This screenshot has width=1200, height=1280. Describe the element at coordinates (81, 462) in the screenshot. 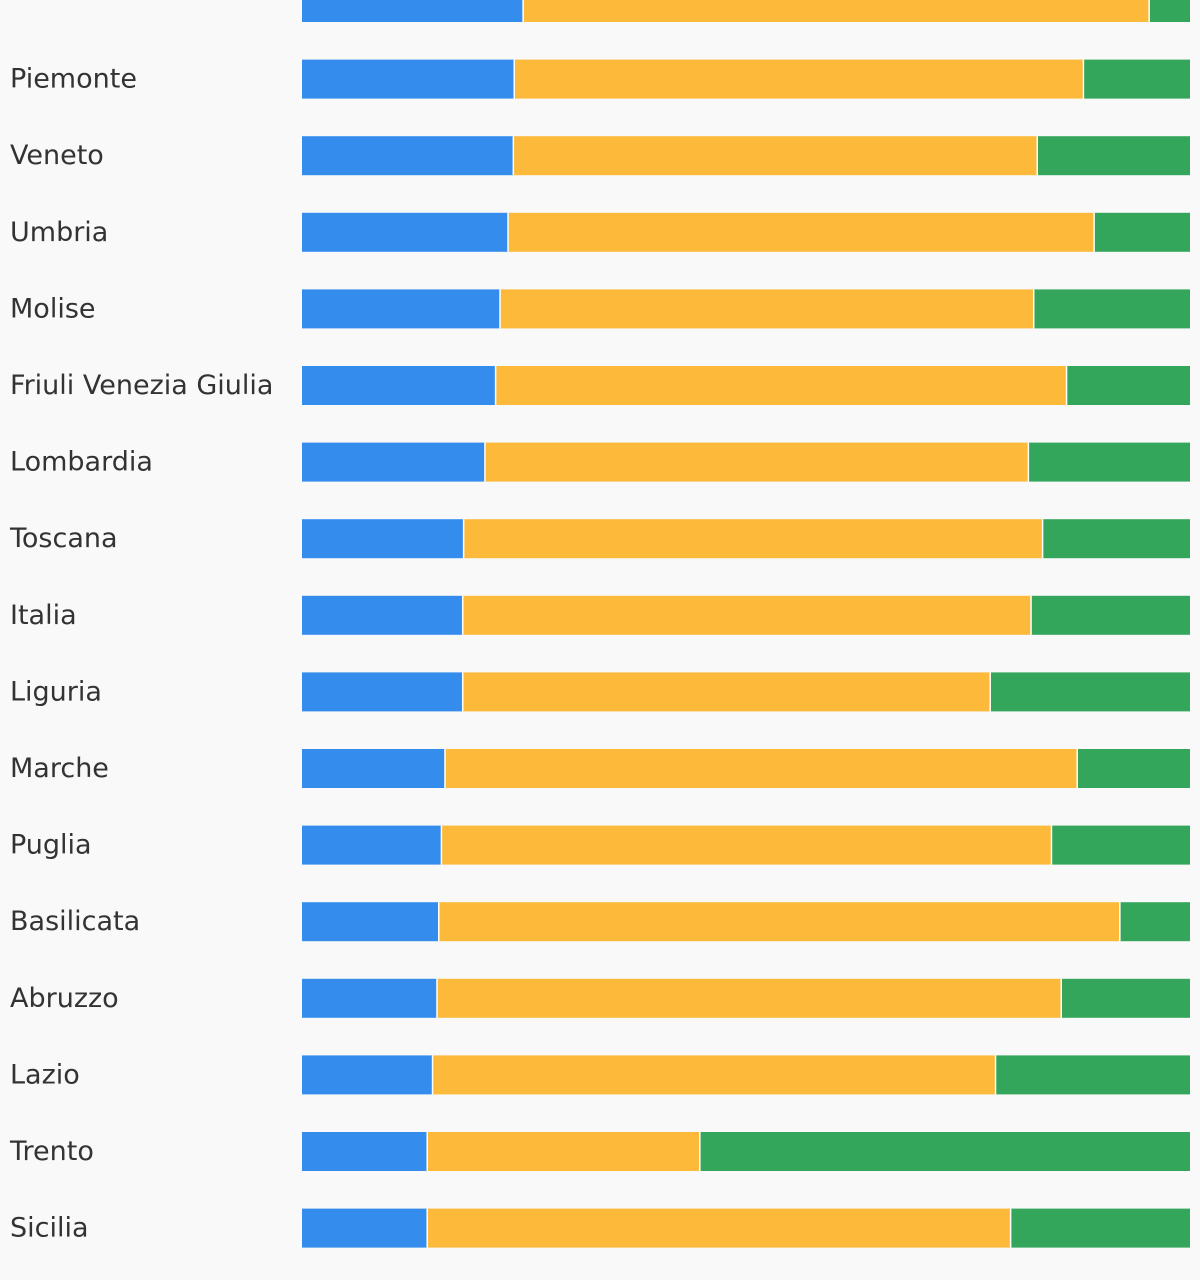

I see `category-label: Lombardia` at that location.